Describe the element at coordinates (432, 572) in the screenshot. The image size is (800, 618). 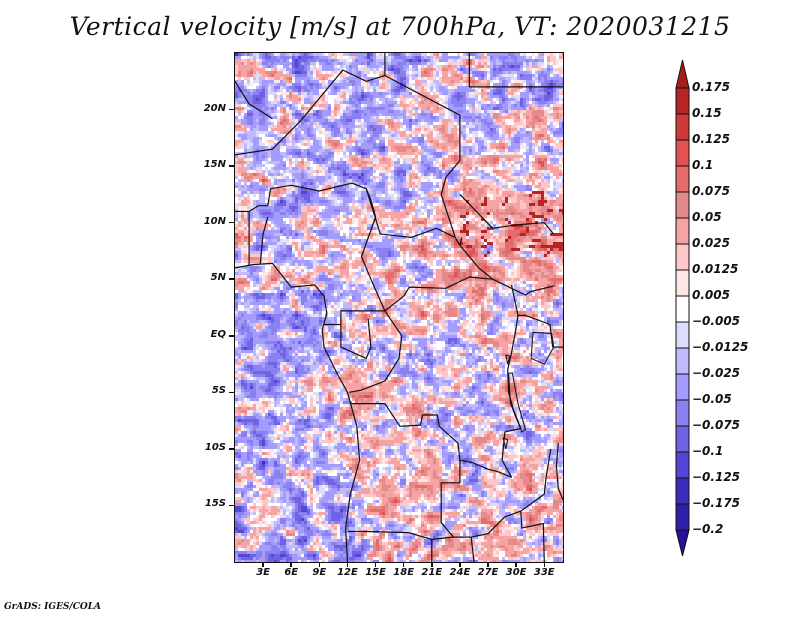
I see `lon-tick-label: 21E` at that location.